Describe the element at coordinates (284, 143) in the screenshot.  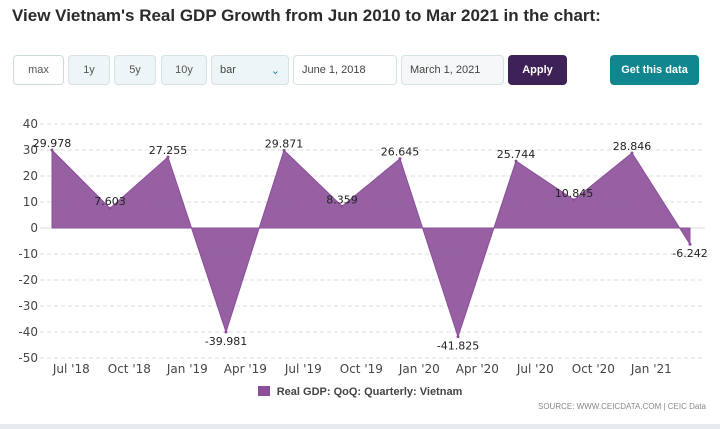
I see `data-label: 29.871` at that location.